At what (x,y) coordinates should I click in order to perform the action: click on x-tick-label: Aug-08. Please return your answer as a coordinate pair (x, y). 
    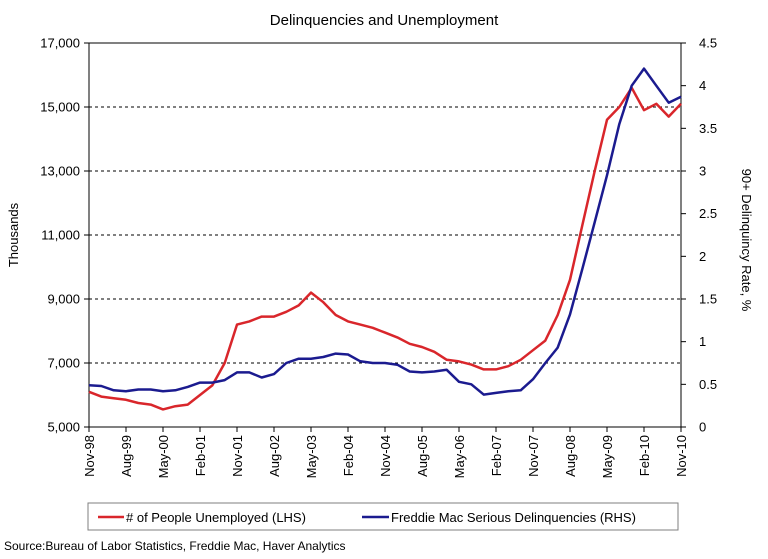
    Looking at the image, I should click on (570, 456).